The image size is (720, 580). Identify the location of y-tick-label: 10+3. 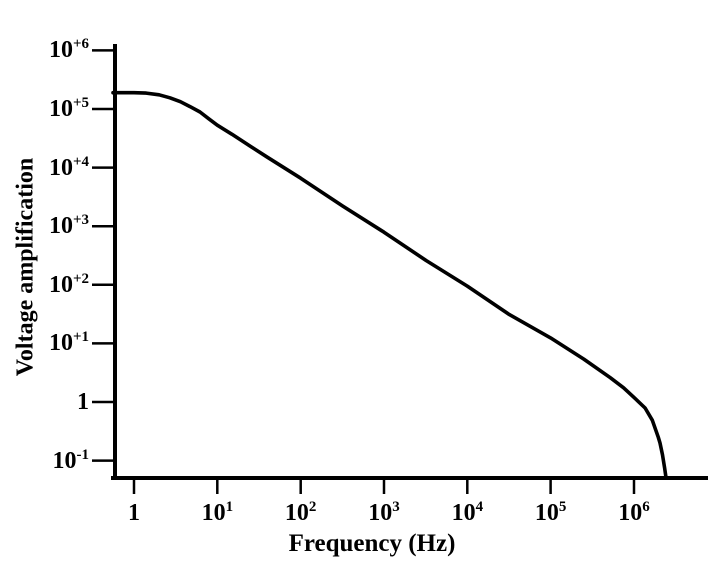
(47, 226).